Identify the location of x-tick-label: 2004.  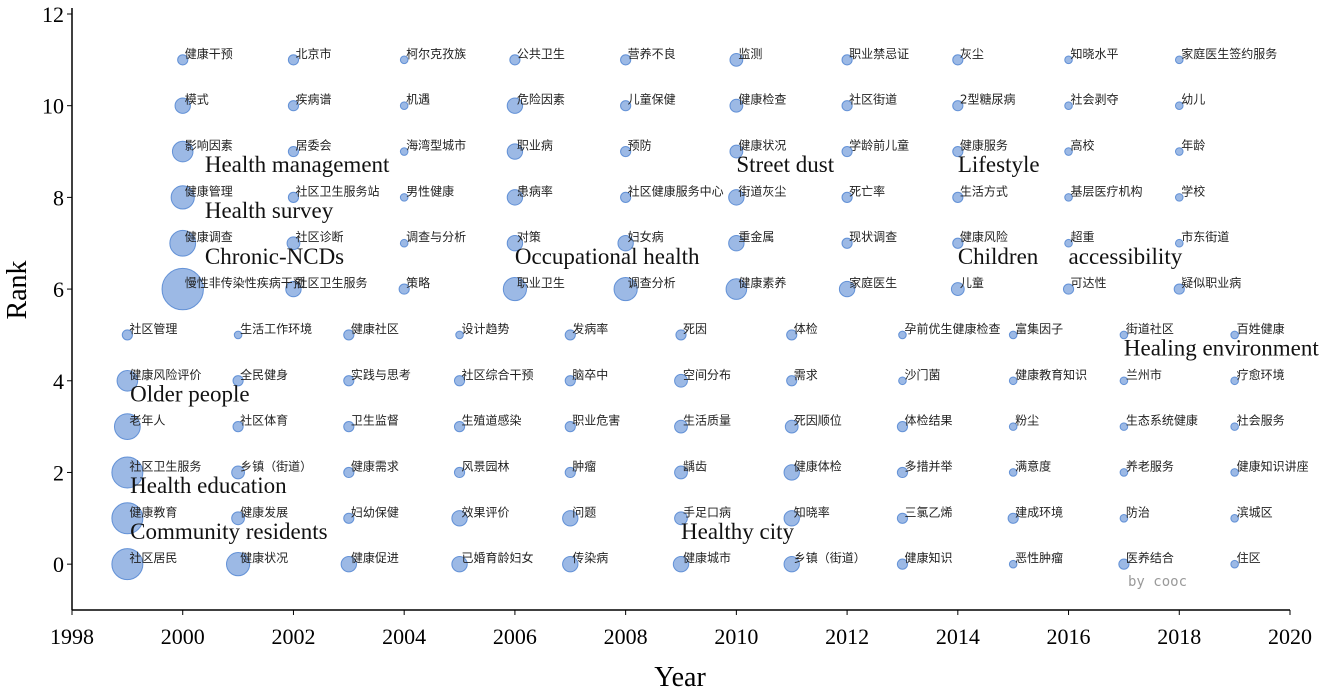
(404, 636).